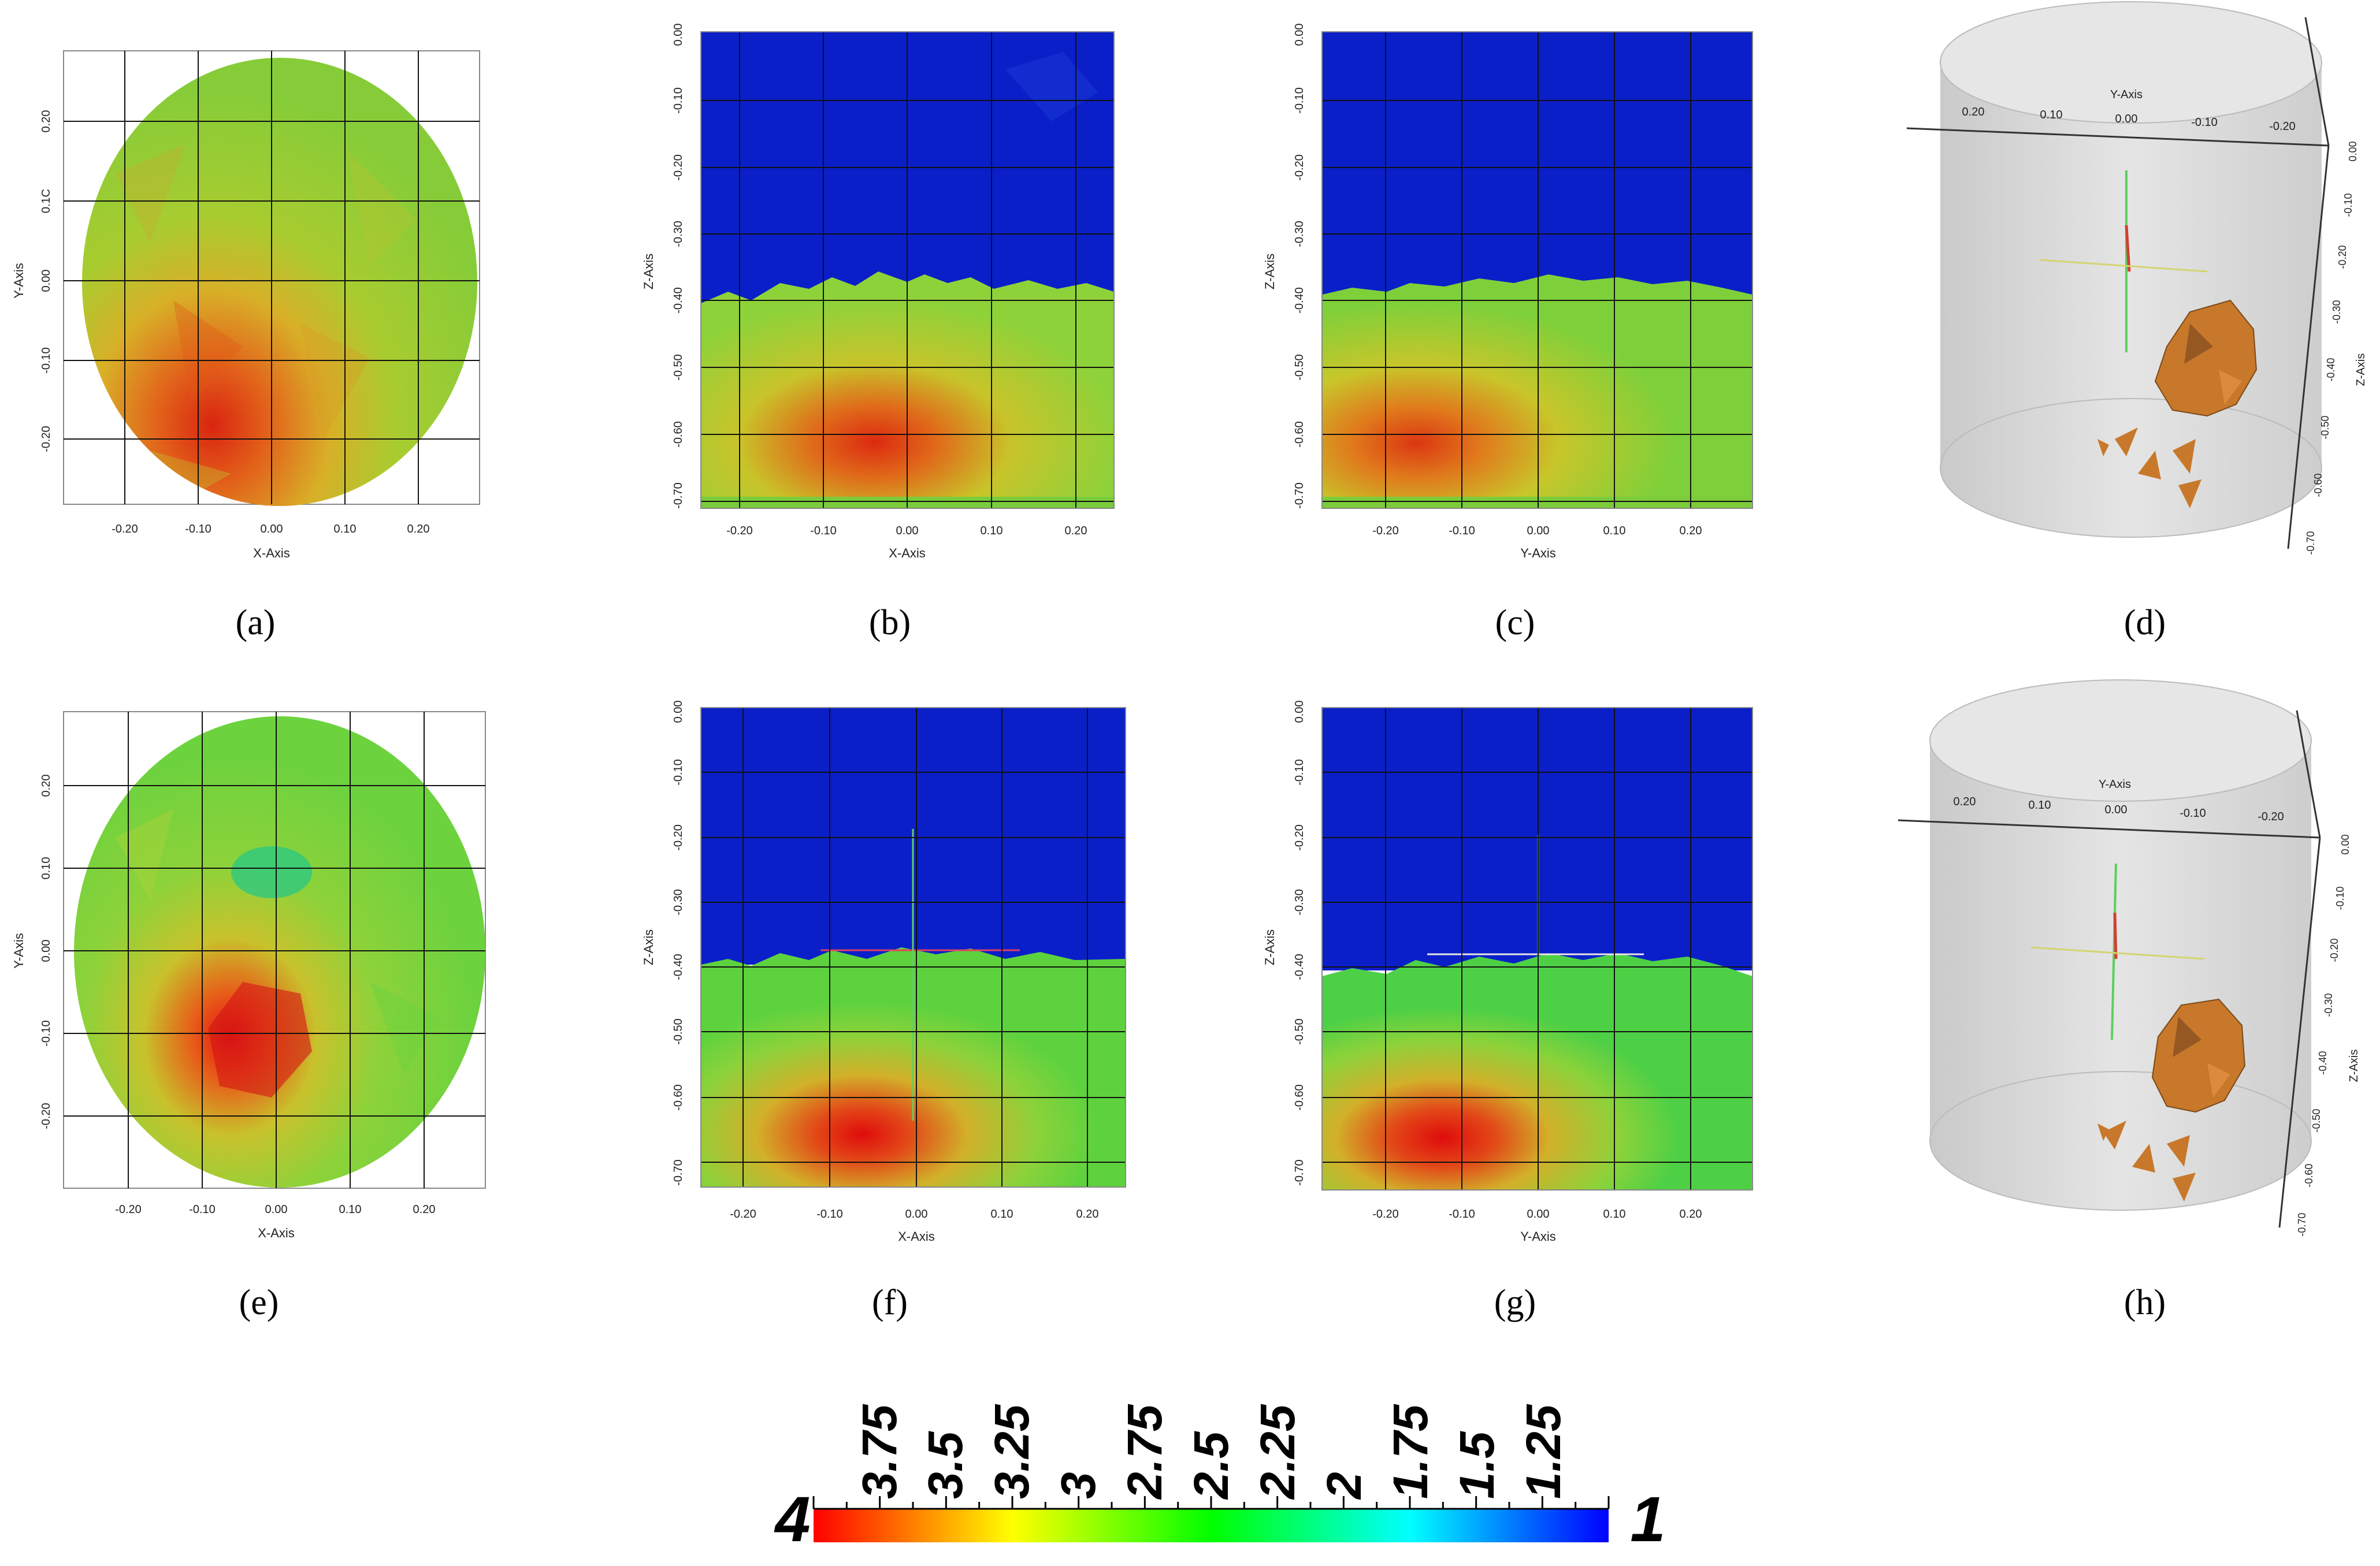 This screenshot has width=2380, height=1566. What do you see at coordinates (1515, 1302) in the screenshot?
I see `caption: (g)` at bounding box center [1515, 1302].